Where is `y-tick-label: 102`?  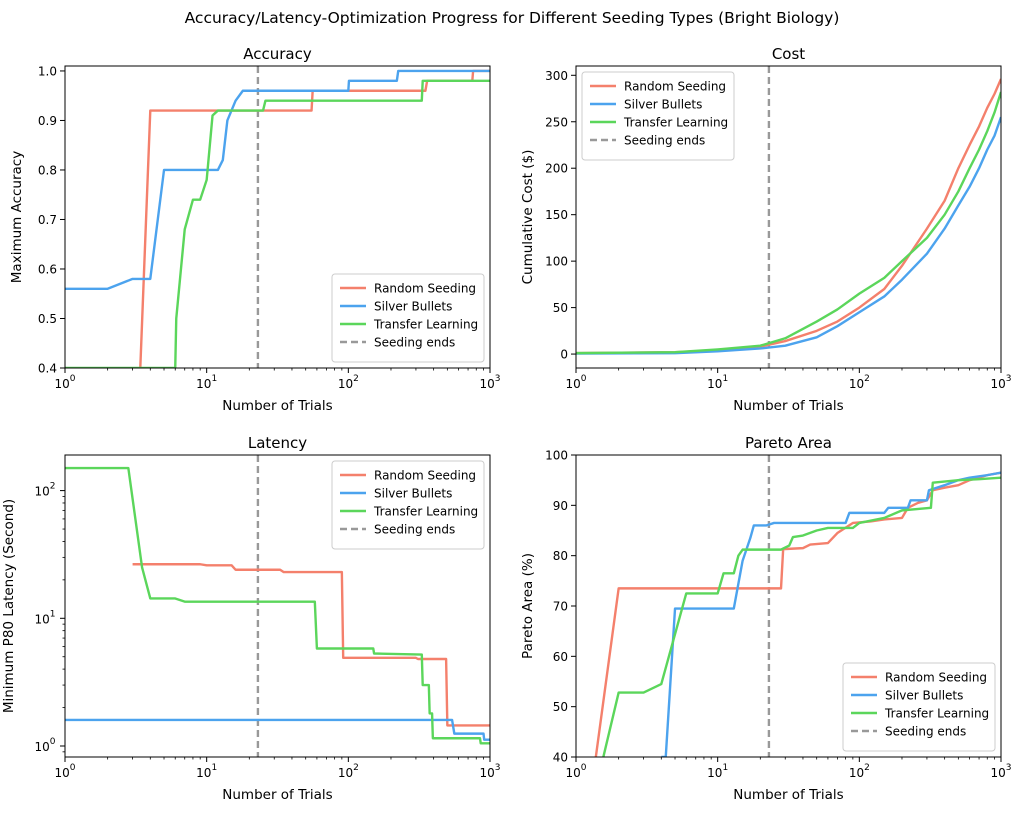 y-tick-label: 102 is located at coordinates (44, 490).